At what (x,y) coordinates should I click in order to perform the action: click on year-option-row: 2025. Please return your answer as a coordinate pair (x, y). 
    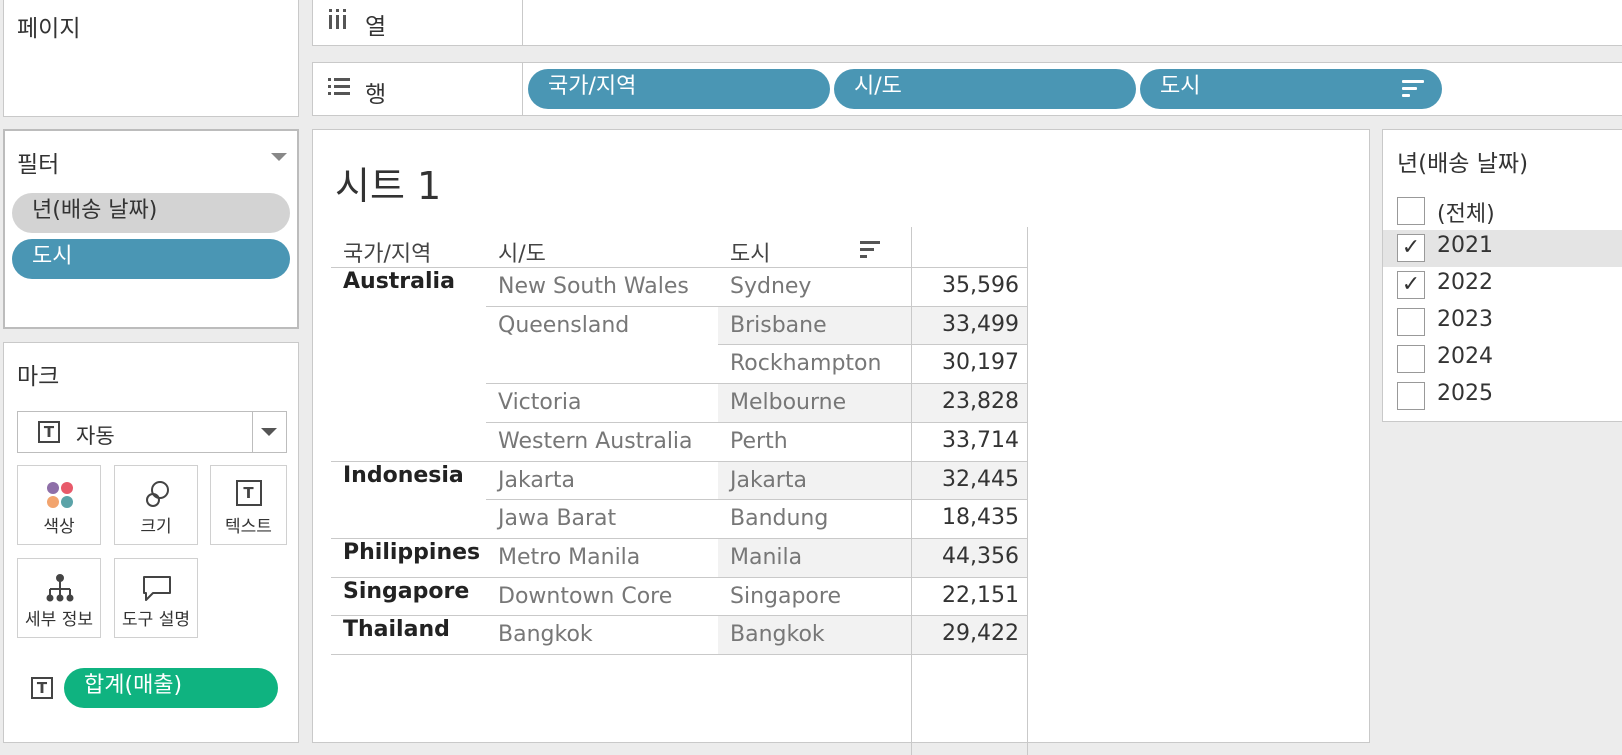
    Looking at the image, I should click on (1502, 396).